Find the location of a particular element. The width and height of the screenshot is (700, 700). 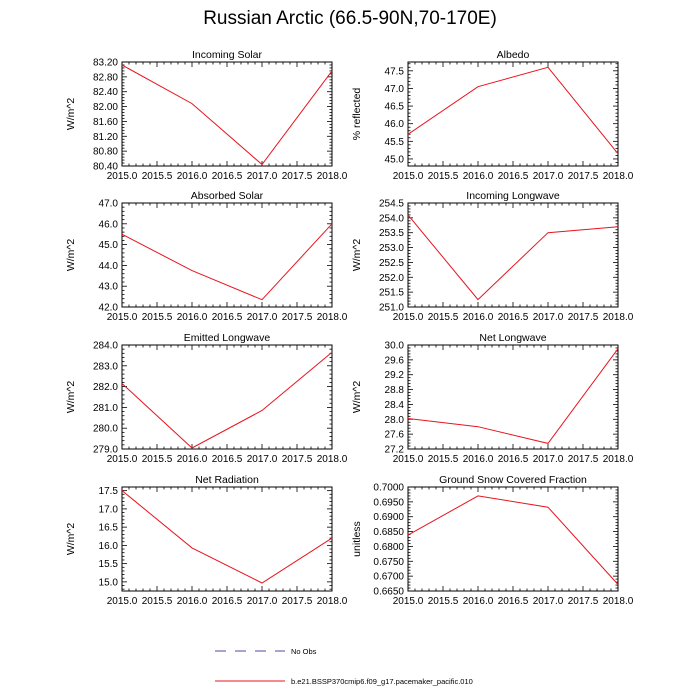

y-tick-label: 254.0 is located at coordinates (391, 218).